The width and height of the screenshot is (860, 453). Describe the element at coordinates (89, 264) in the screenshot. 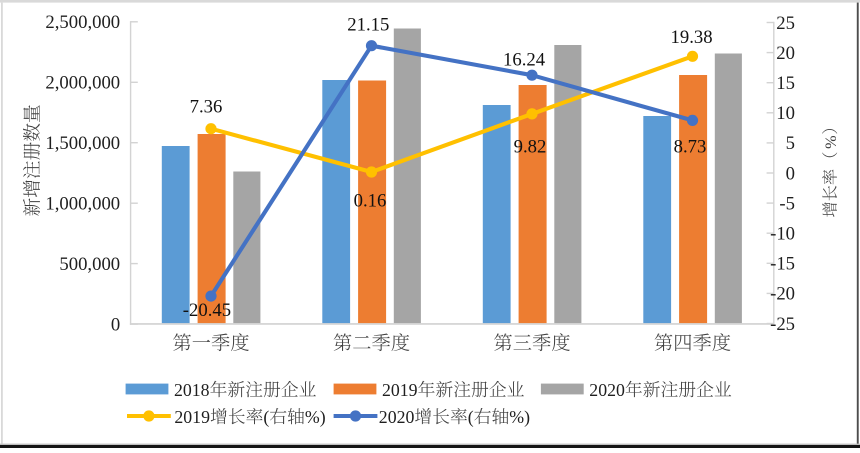

I see `svg-text: 500,000` at that location.